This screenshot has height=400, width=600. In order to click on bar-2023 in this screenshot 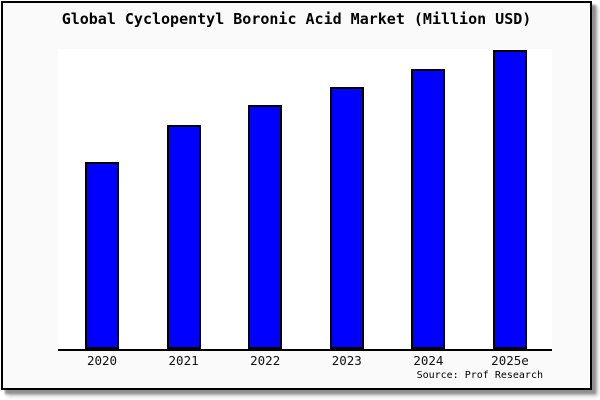, I will do `click(346, 218)`.